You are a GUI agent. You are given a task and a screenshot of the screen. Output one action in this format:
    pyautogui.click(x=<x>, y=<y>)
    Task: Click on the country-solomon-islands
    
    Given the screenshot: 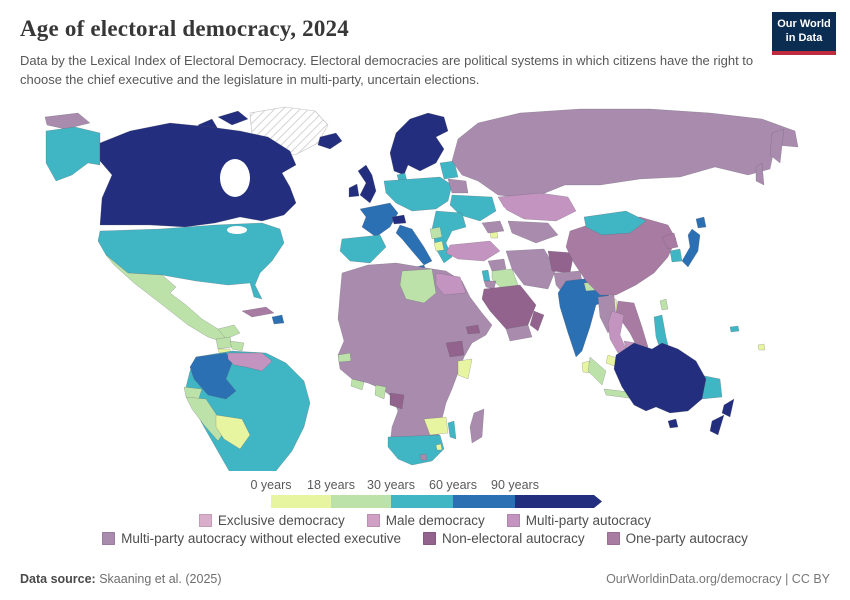 What is the action you would take?
    pyautogui.click(x=734, y=329)
    